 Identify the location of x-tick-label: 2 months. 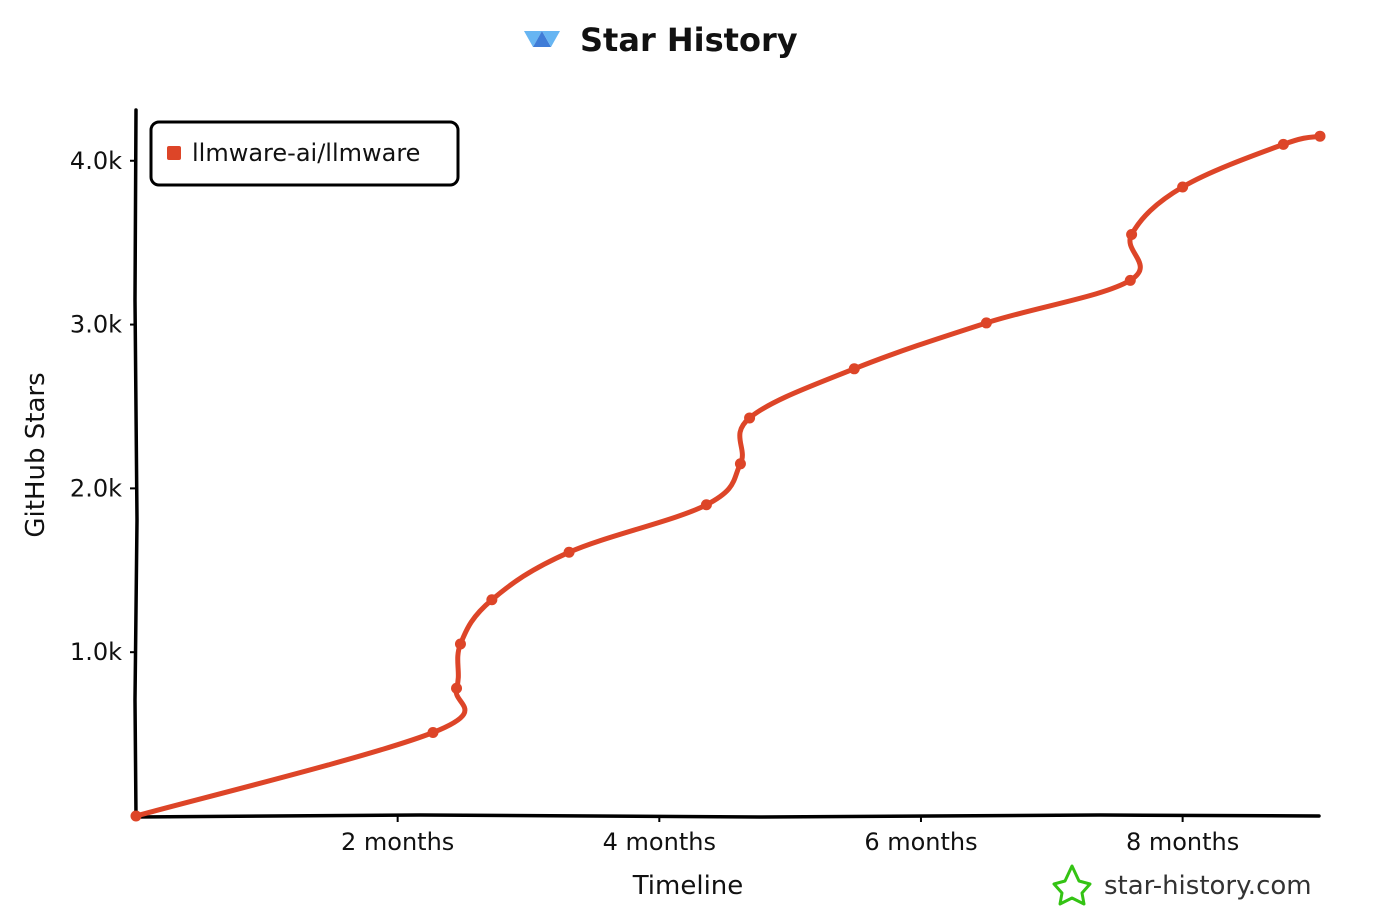
(397, 842).